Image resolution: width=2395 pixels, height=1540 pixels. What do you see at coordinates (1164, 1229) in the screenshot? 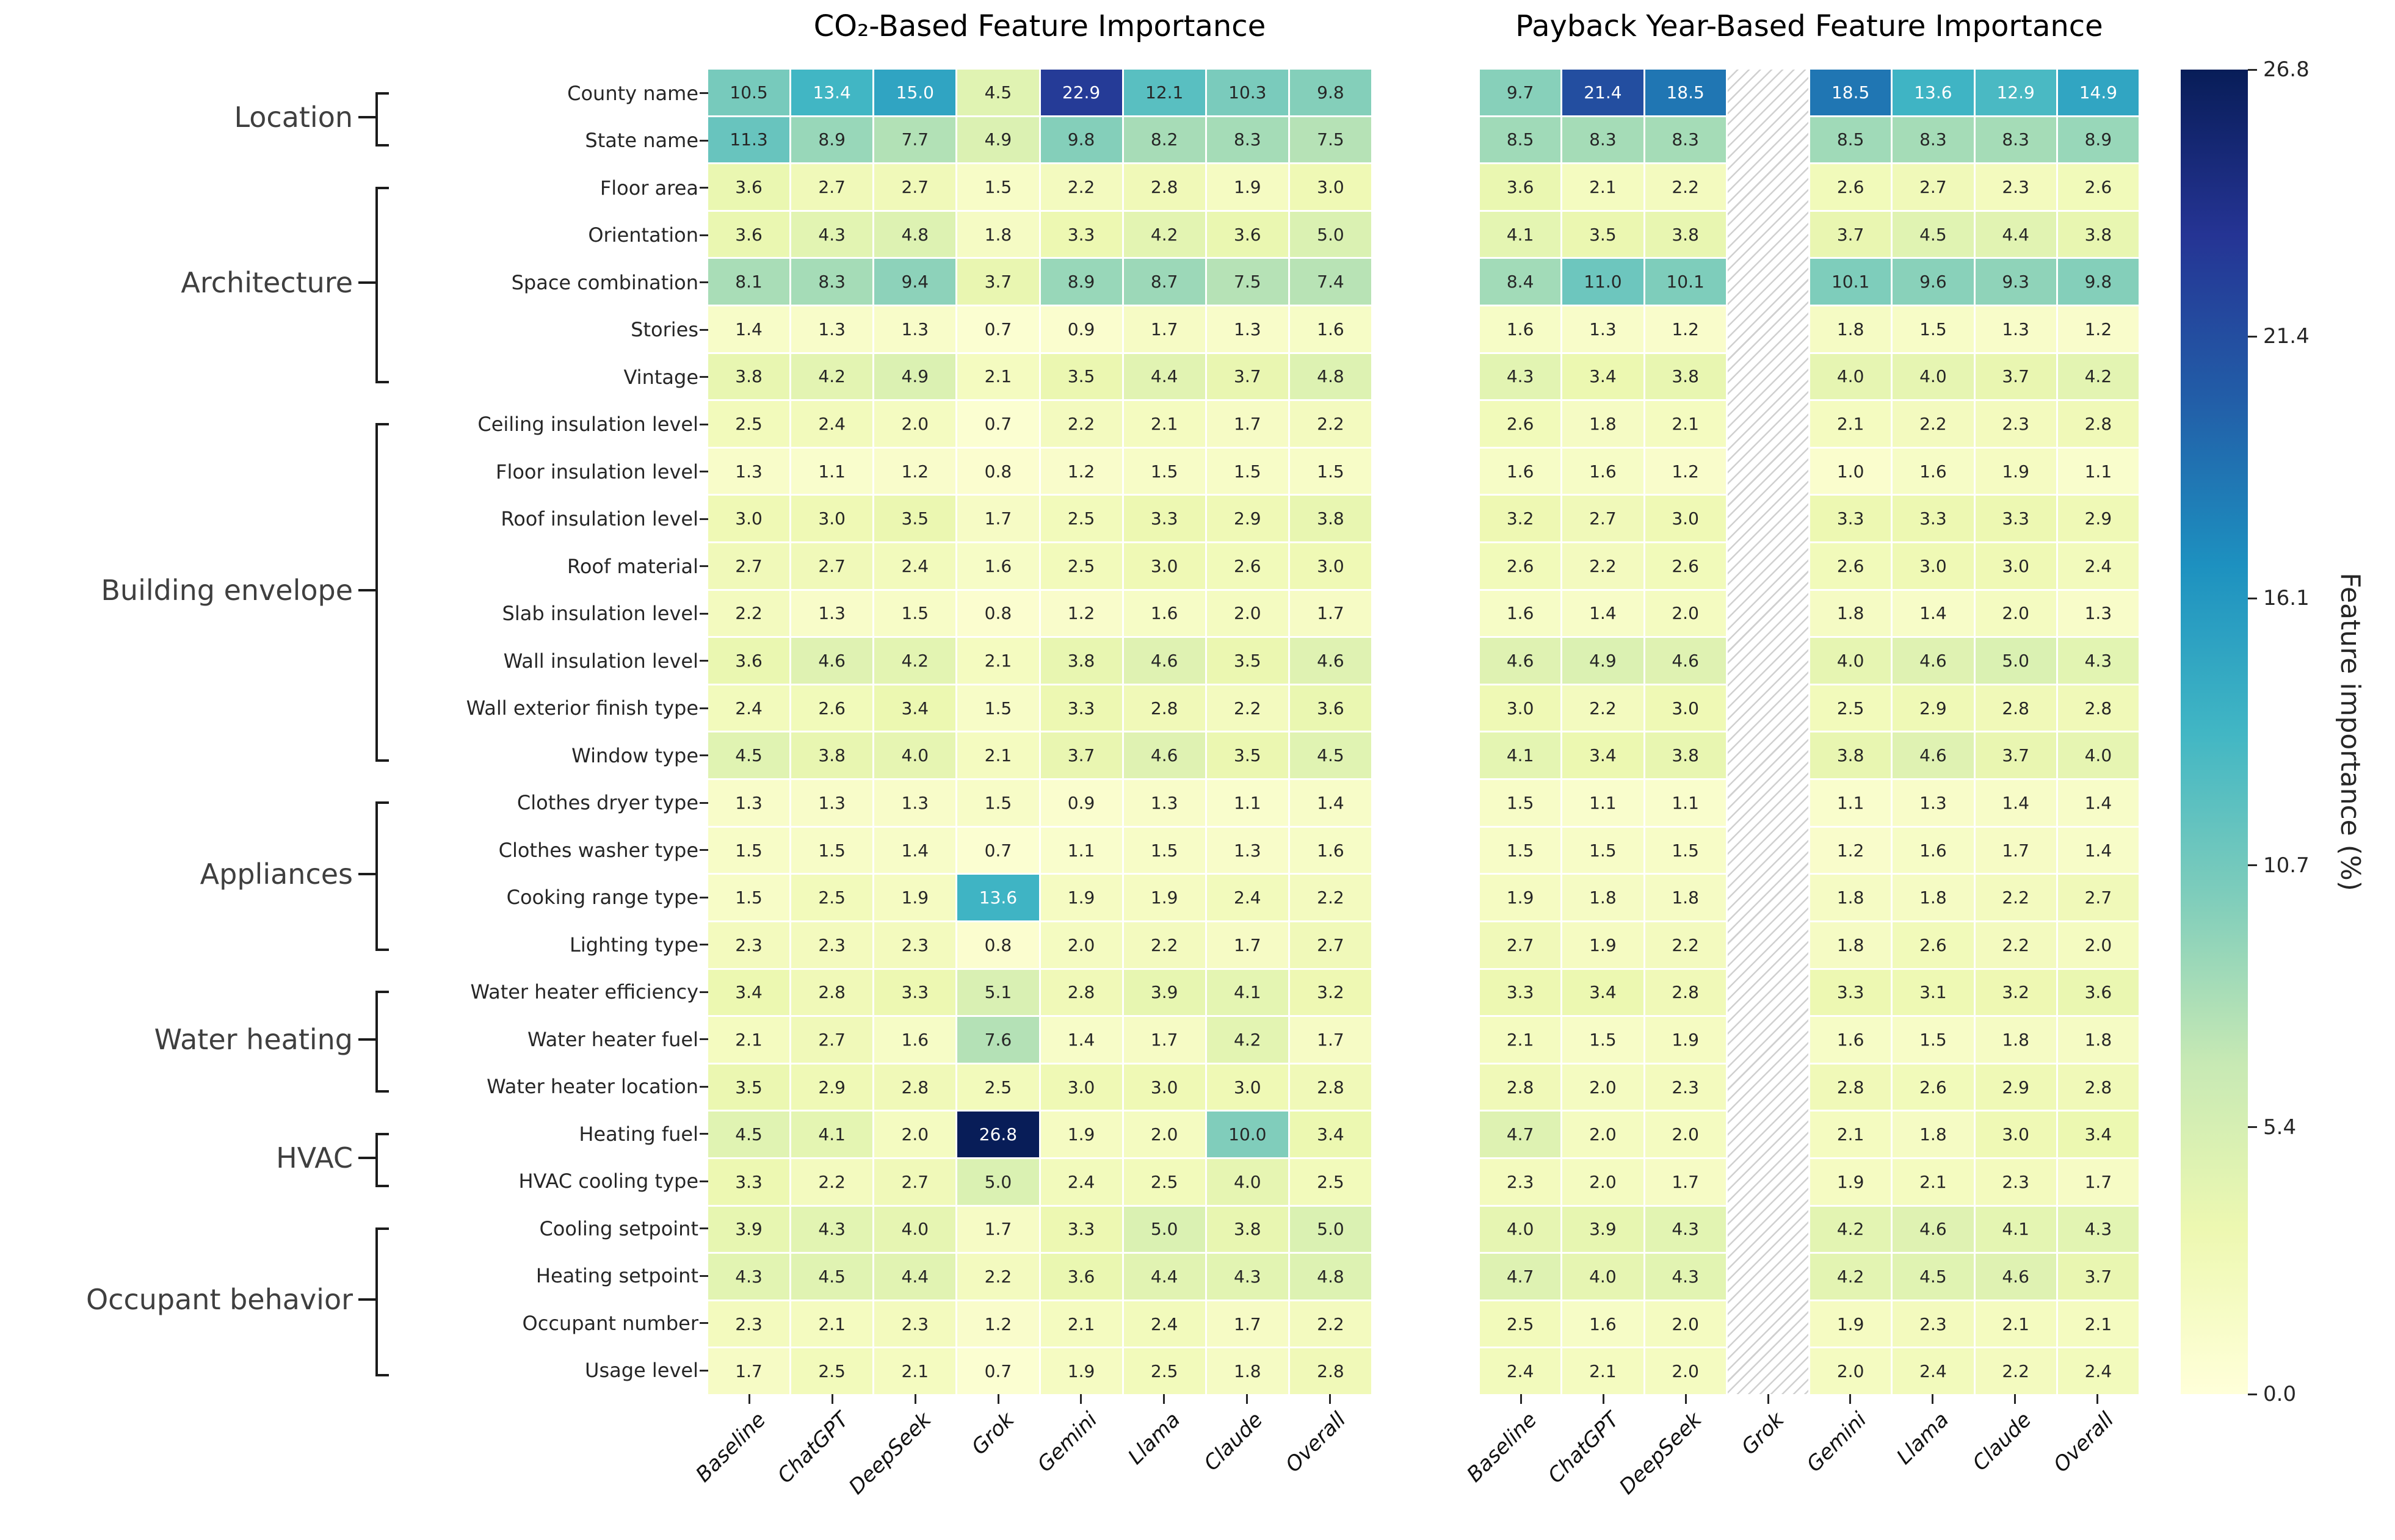
I see `heatmap-cell: 5.0` at bounding box center [1164, 1229].